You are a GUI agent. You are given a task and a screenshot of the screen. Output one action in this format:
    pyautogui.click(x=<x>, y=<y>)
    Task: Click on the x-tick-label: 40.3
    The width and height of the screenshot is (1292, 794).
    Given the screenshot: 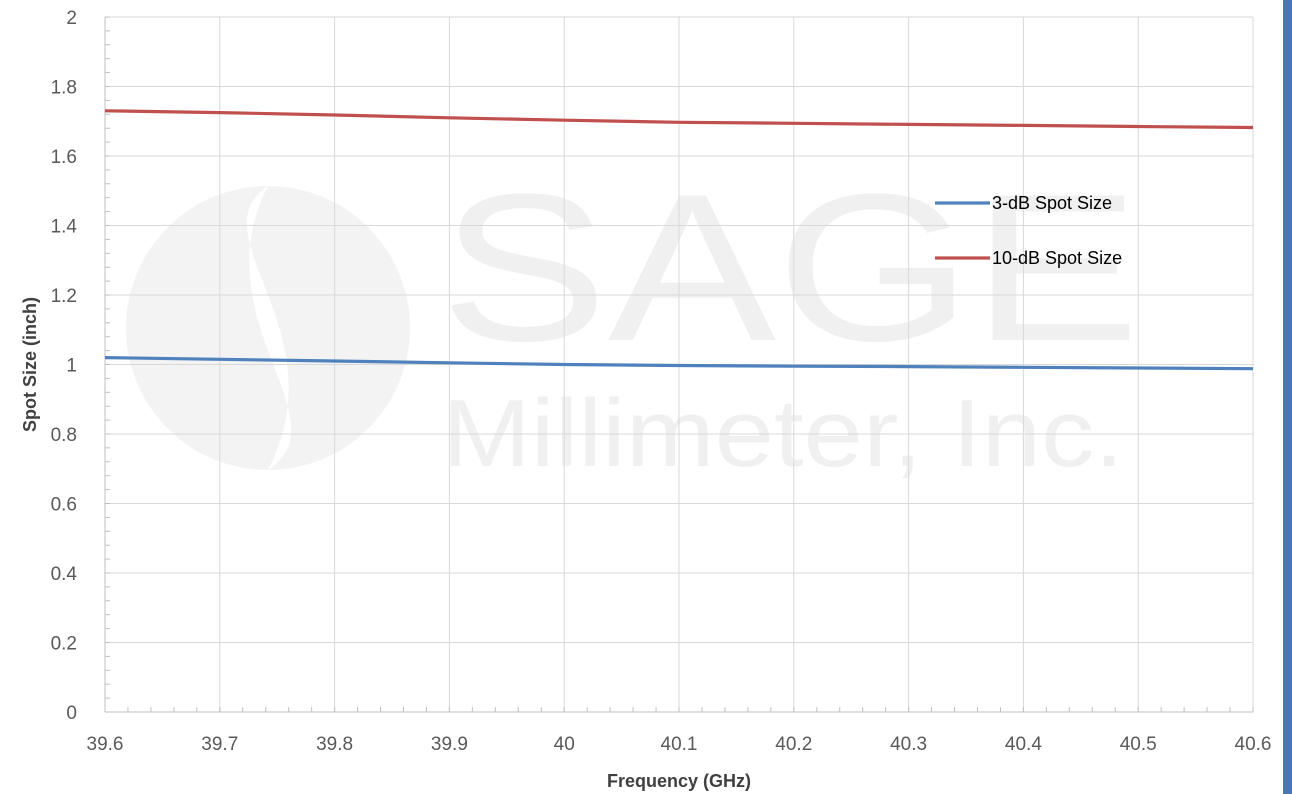 What is the action you would take?
    pyautogui.click(x=908, y=744)
    